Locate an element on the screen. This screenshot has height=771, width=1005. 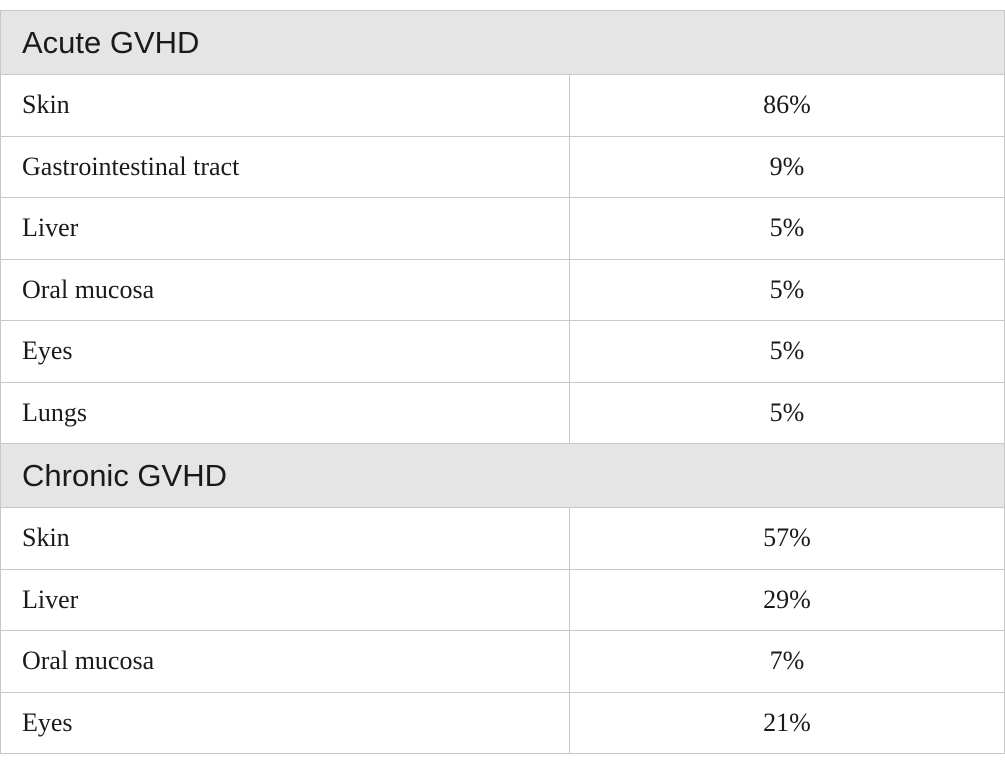
table-row: Eyes 21% is located at coordinates (502, 722).